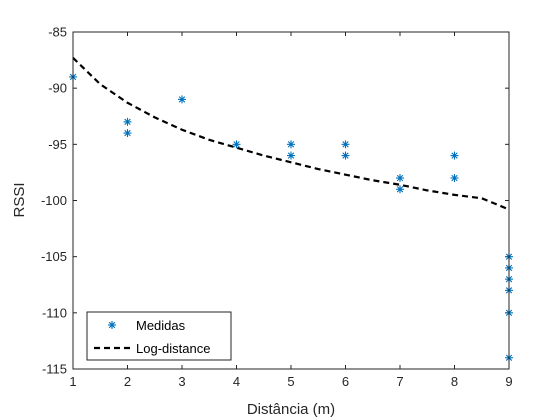  What do you see at coordinates (173, 348) in the screenshot?
I see `legend-label-log-distance: Log-distance` at bounding box center [173, 348].